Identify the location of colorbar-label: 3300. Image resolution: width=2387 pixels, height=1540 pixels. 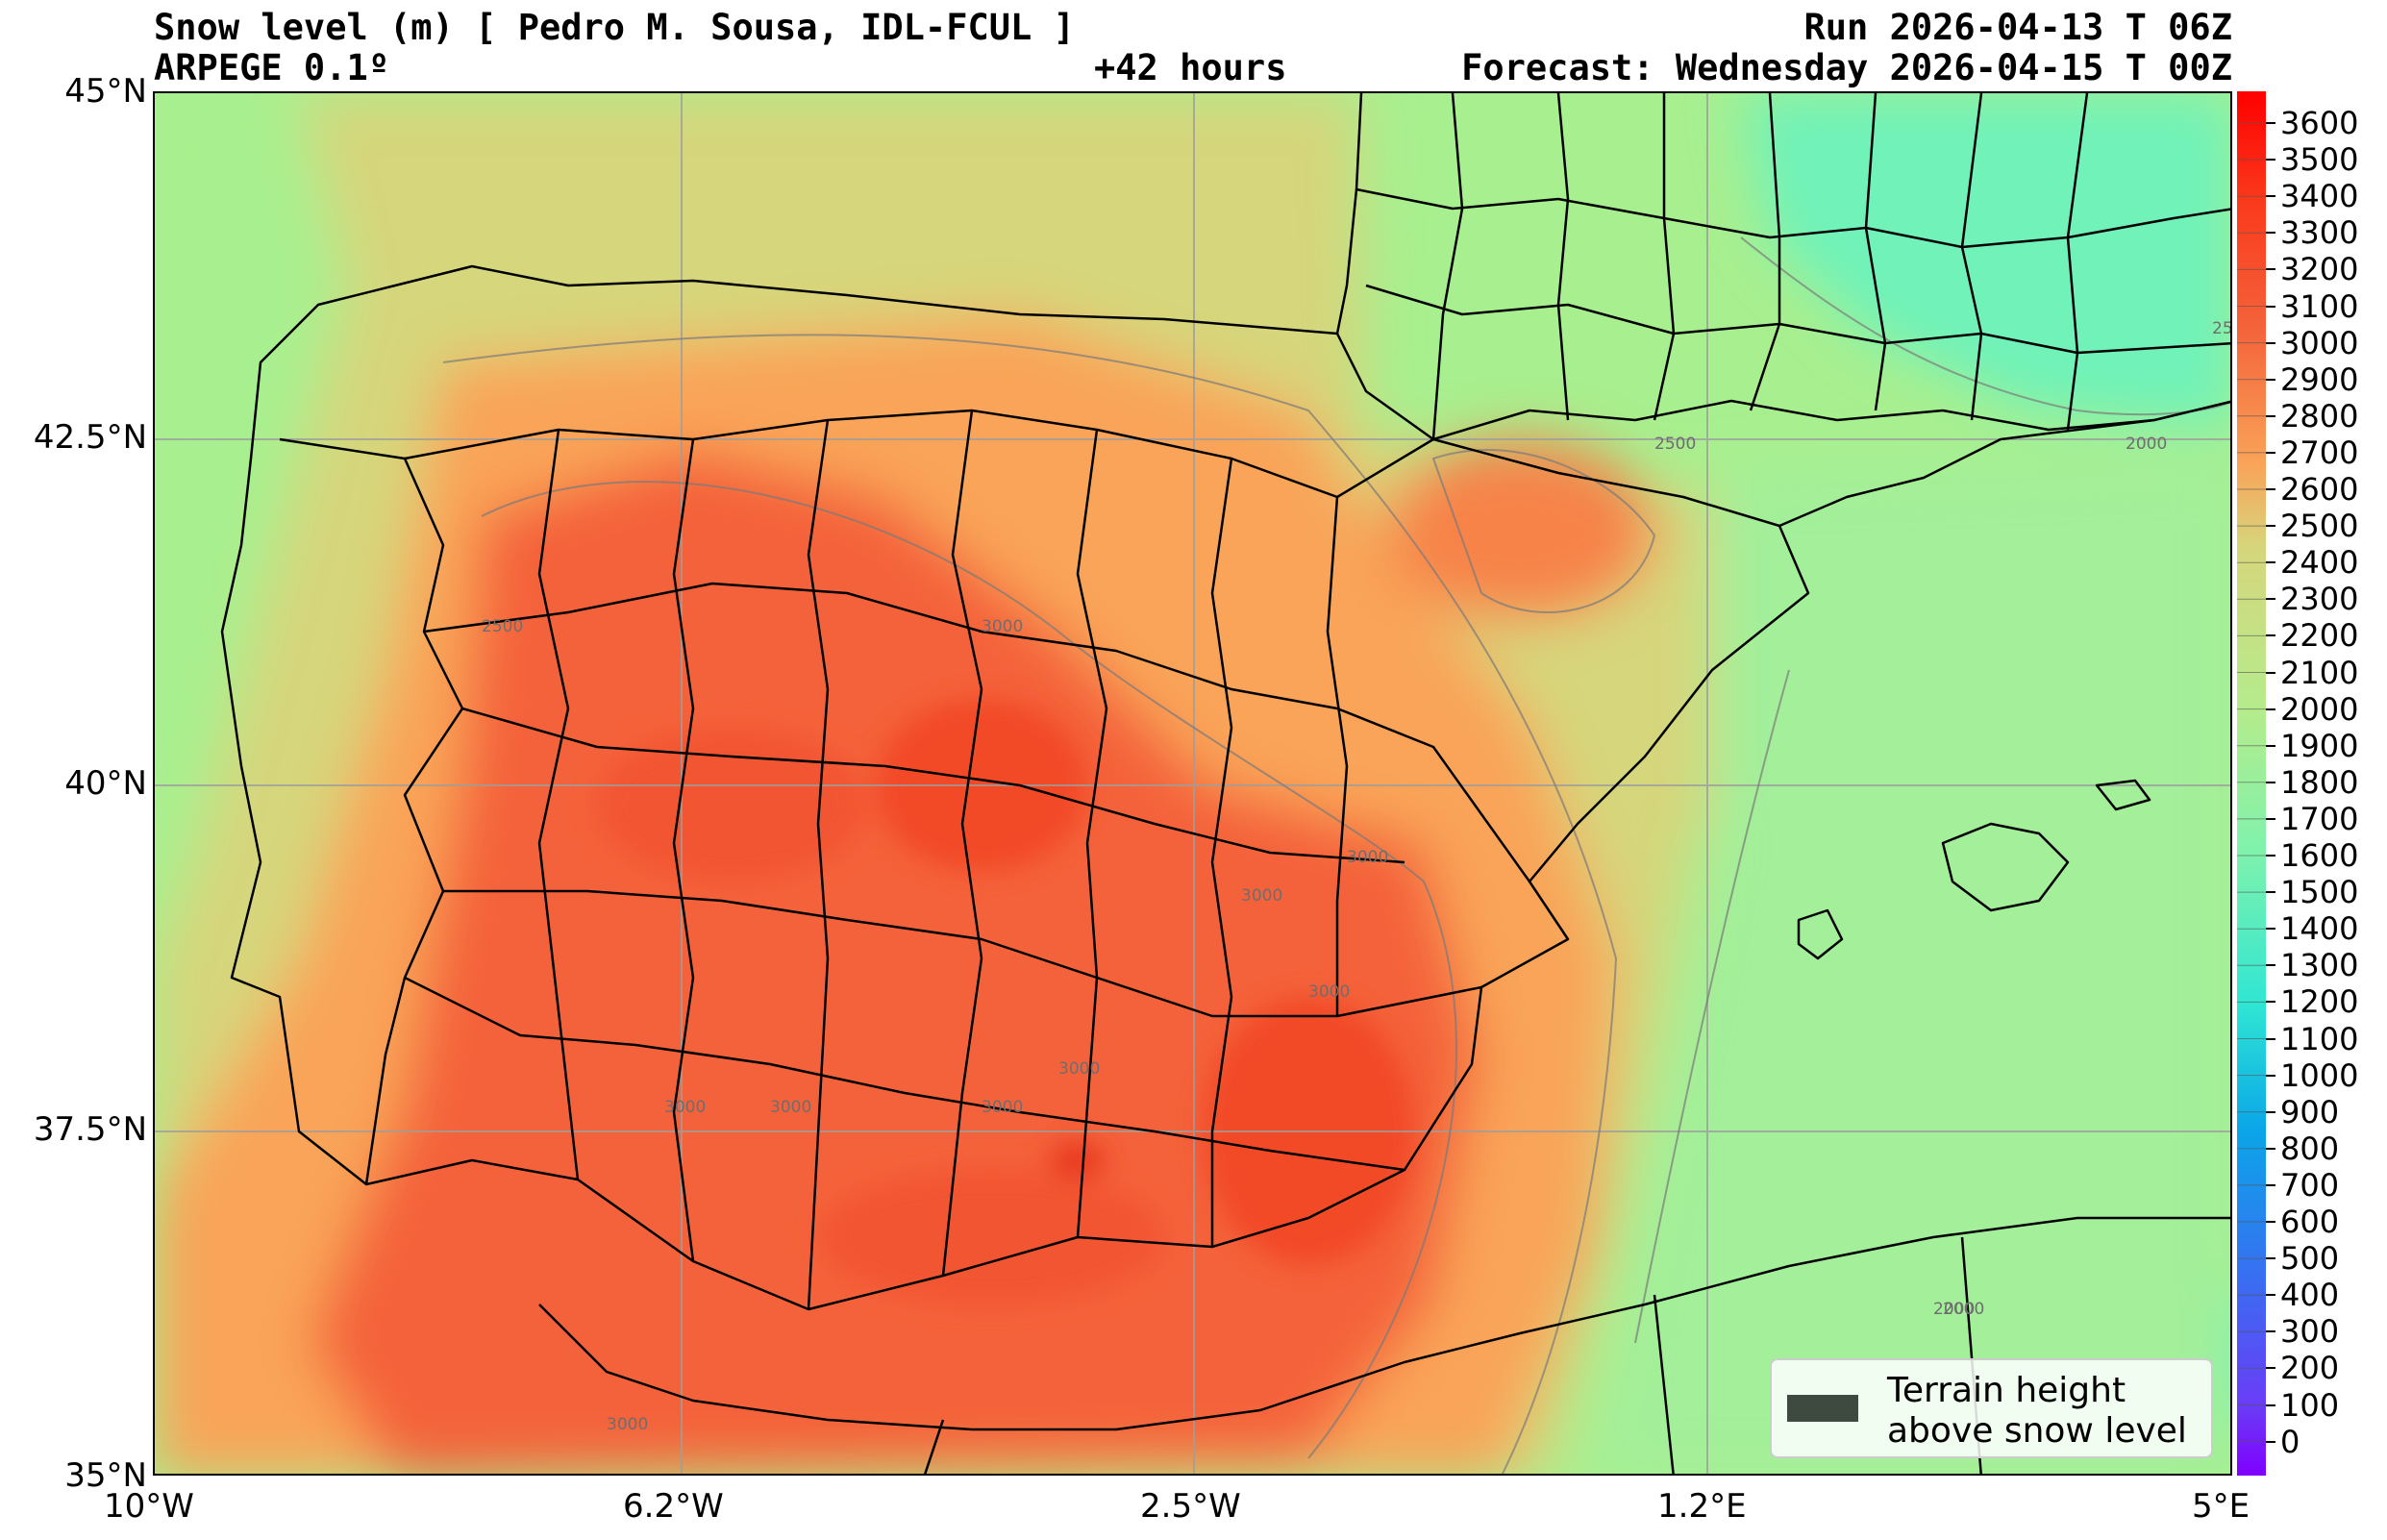
(2319, 233).